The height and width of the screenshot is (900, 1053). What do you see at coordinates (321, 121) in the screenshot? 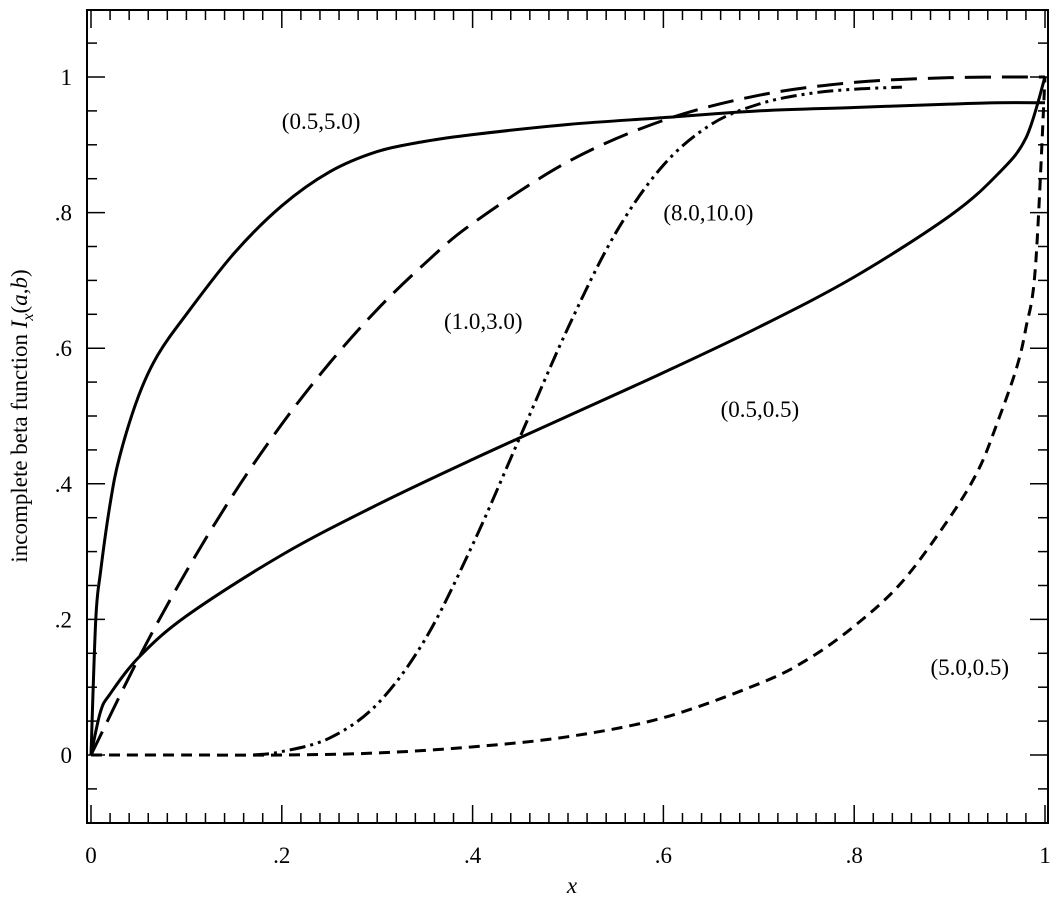
I see `series-label-1: (0.5,5.0)` at bounding box center [321, 121].